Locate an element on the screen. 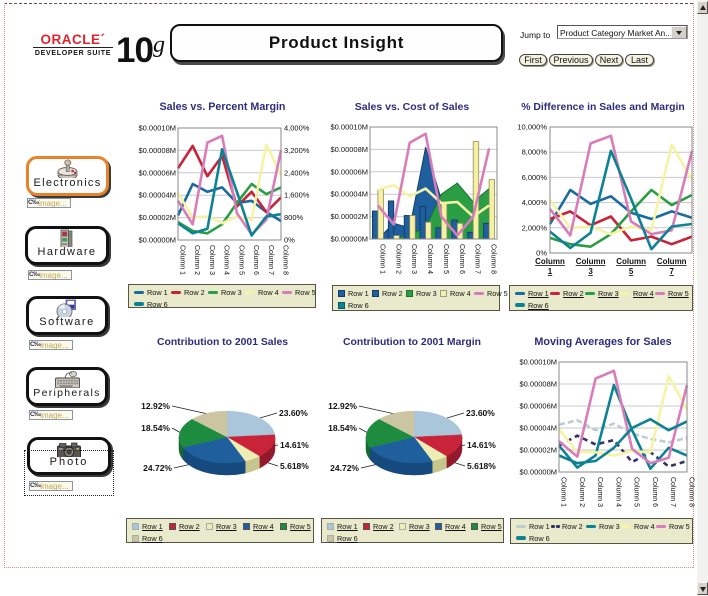 Image resolution: width=708 pixels, height=596 pixels. svg-text: 6,000% is located at coordinates (535, 177).